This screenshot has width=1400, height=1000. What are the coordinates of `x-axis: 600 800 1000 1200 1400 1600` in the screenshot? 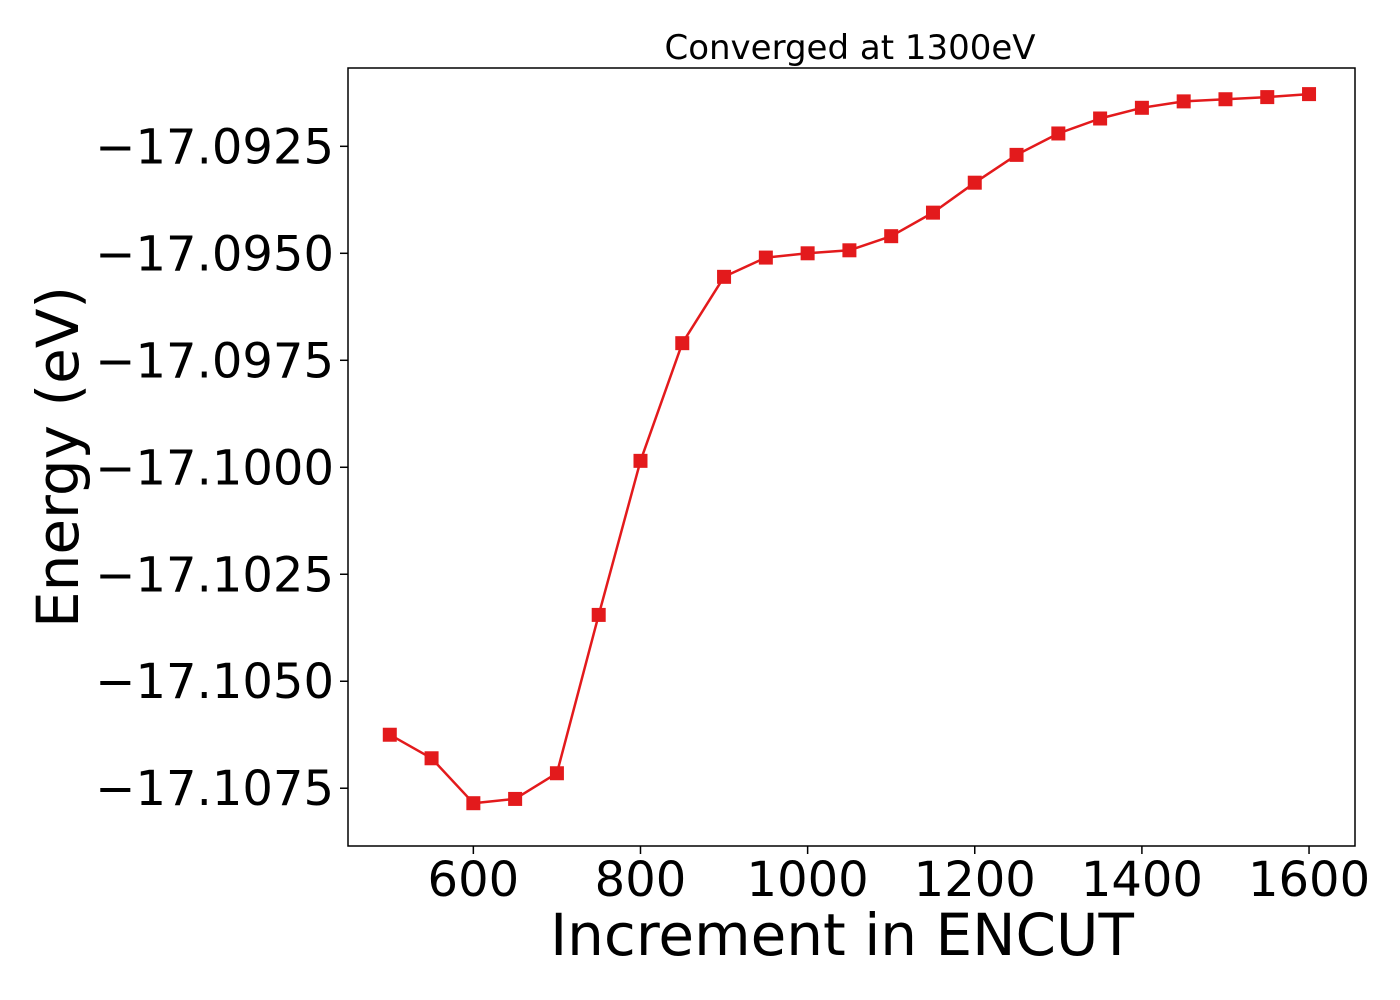 It's located at (899, 877).